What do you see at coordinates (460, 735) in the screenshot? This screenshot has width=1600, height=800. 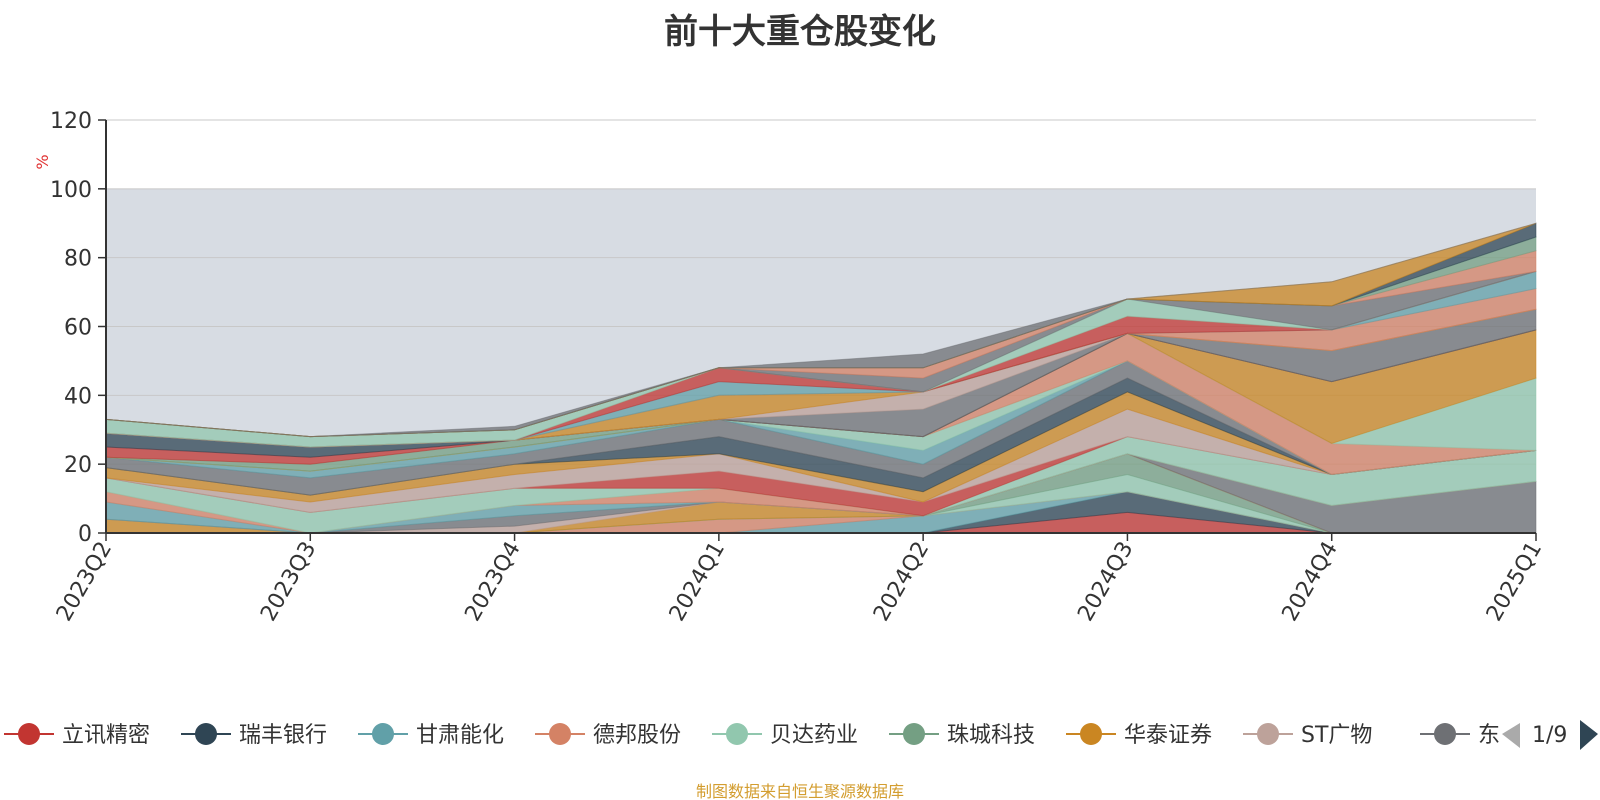 I see `legend-item-2: 甘肃能化` at bounding box center [460, 735].